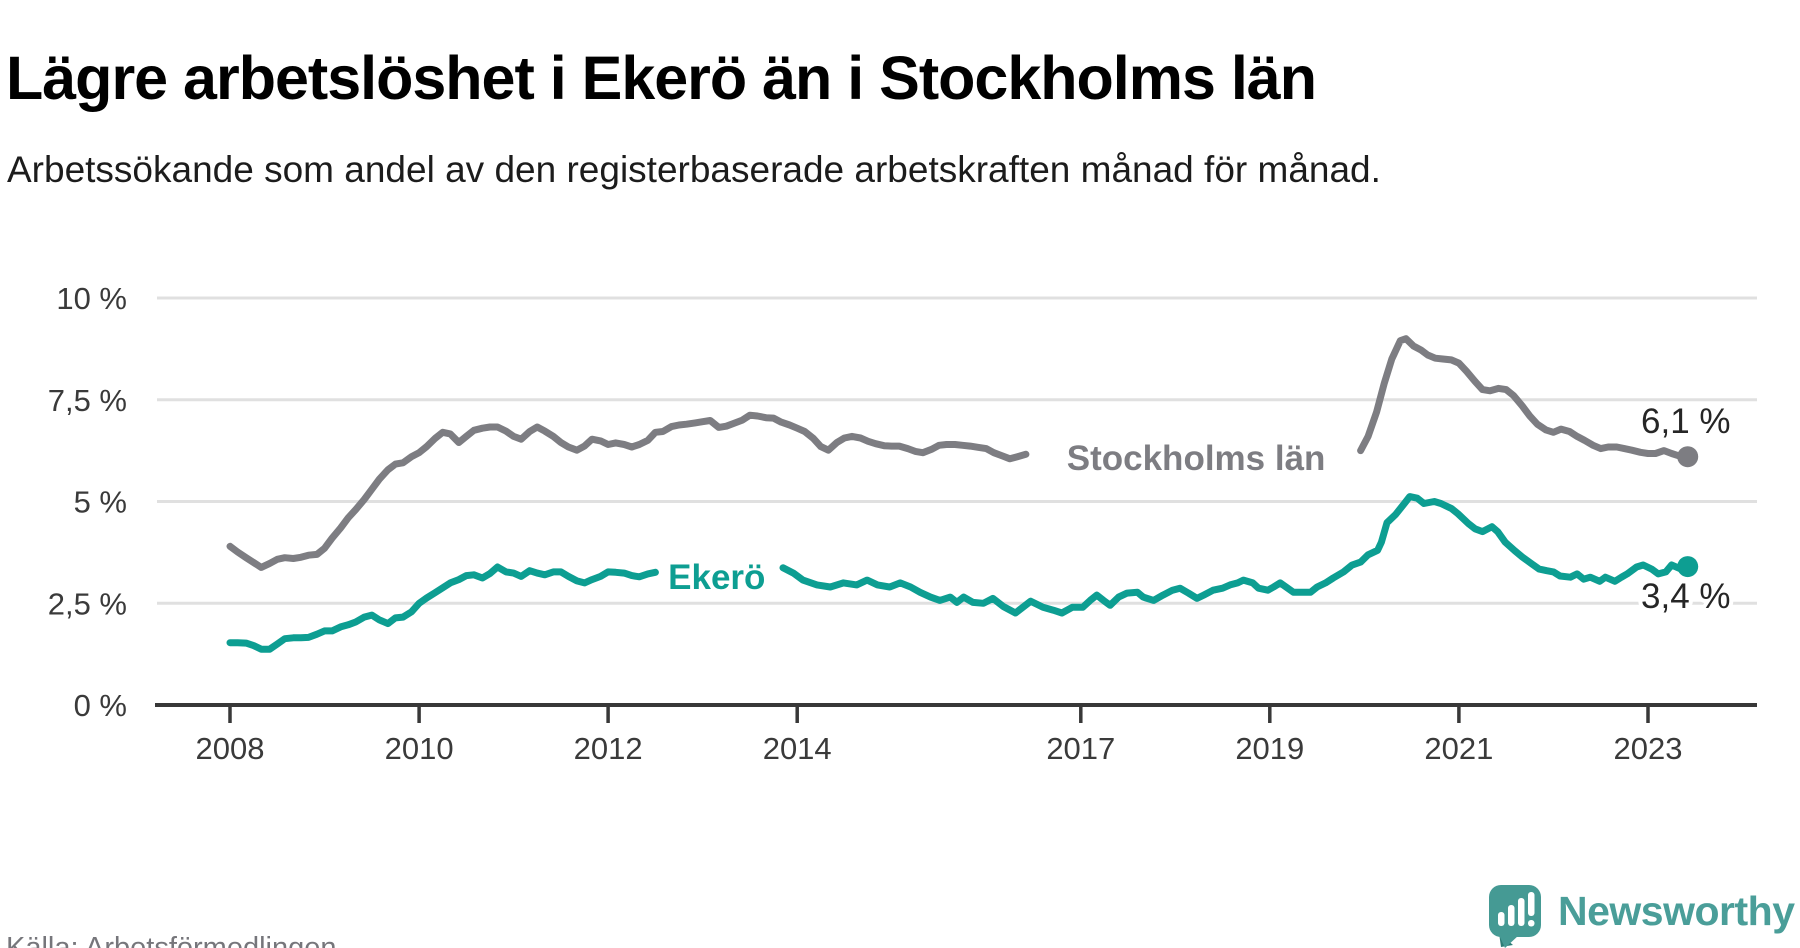 This screenshot has height=948, width=1800. Describe the element at coordinates (956, 734) in the screenshot. I see `x-axis: 2008 2010 2012 2014 2017 2019 2021 2023` at that location.